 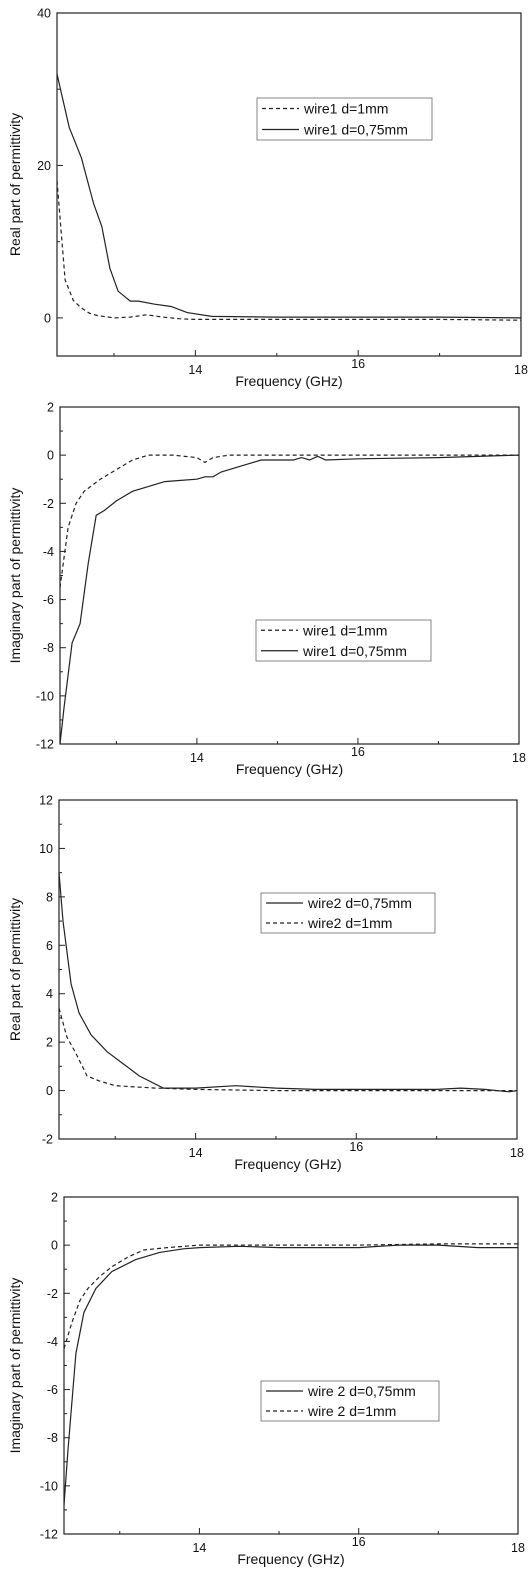 I want to click on legend: wire2 d=0,75mm wire2 d=1mm, so click(x=348, y=913).